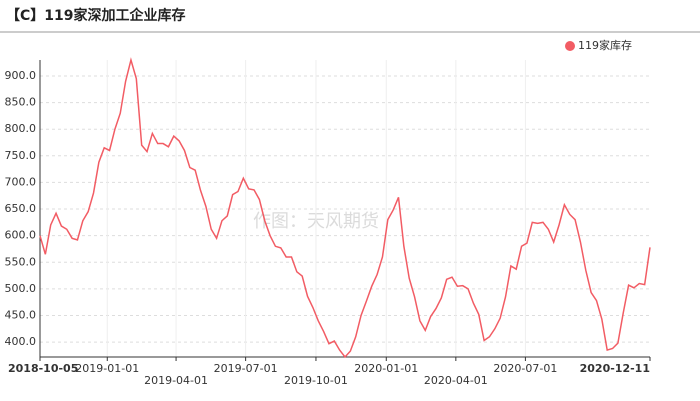 This screenshot has height=401, width=700. Describe the element at coordinates (21, 261) in the screenshot. I see `y-tick-label: 550.0` at that location.